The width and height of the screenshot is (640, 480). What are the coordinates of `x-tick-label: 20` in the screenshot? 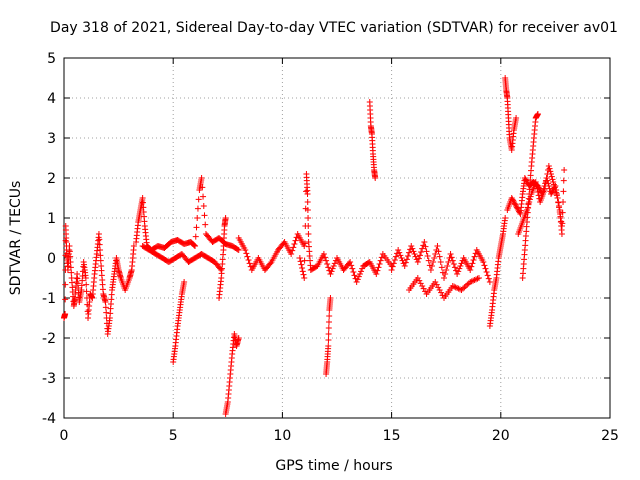 It's located at (501, 436).